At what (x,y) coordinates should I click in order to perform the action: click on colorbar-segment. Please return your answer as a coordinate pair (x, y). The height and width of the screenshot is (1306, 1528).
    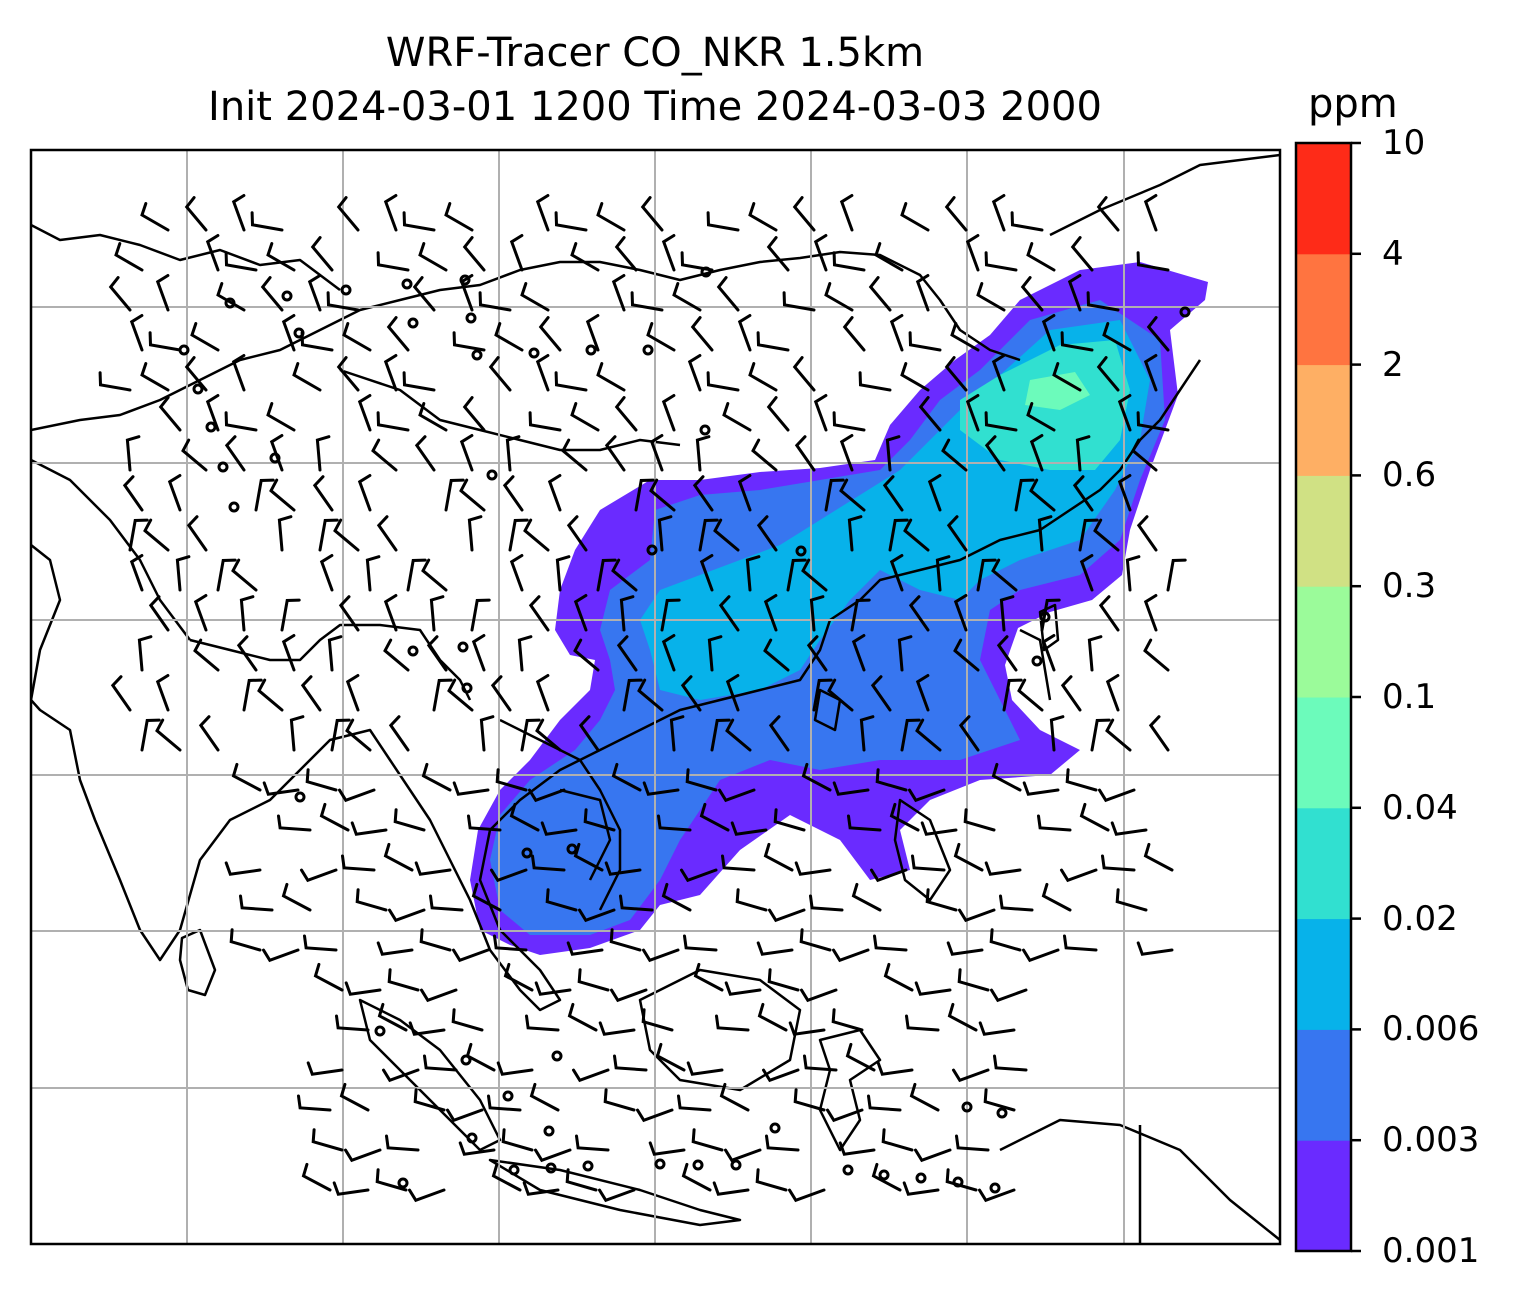
    Looking at the image, I should click on (1323, 1085).